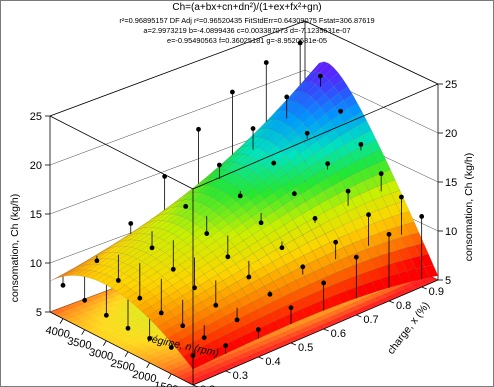  What do you see at coordinates (101, 354) in the screenshot?
I see `n-tick-label: 3000` at bounding box center [101, 354].